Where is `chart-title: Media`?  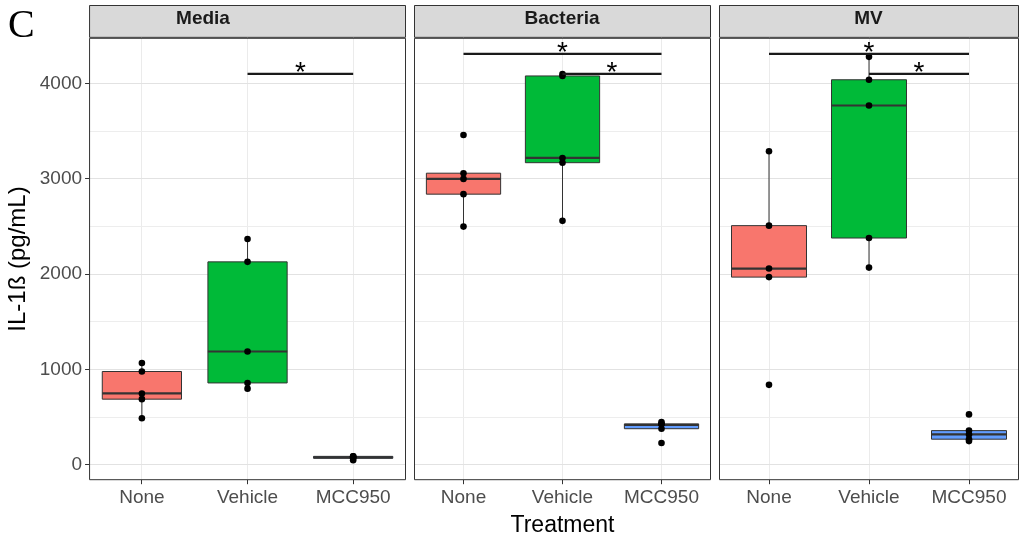 chart-title: Media is located at coordinates (203, 17).